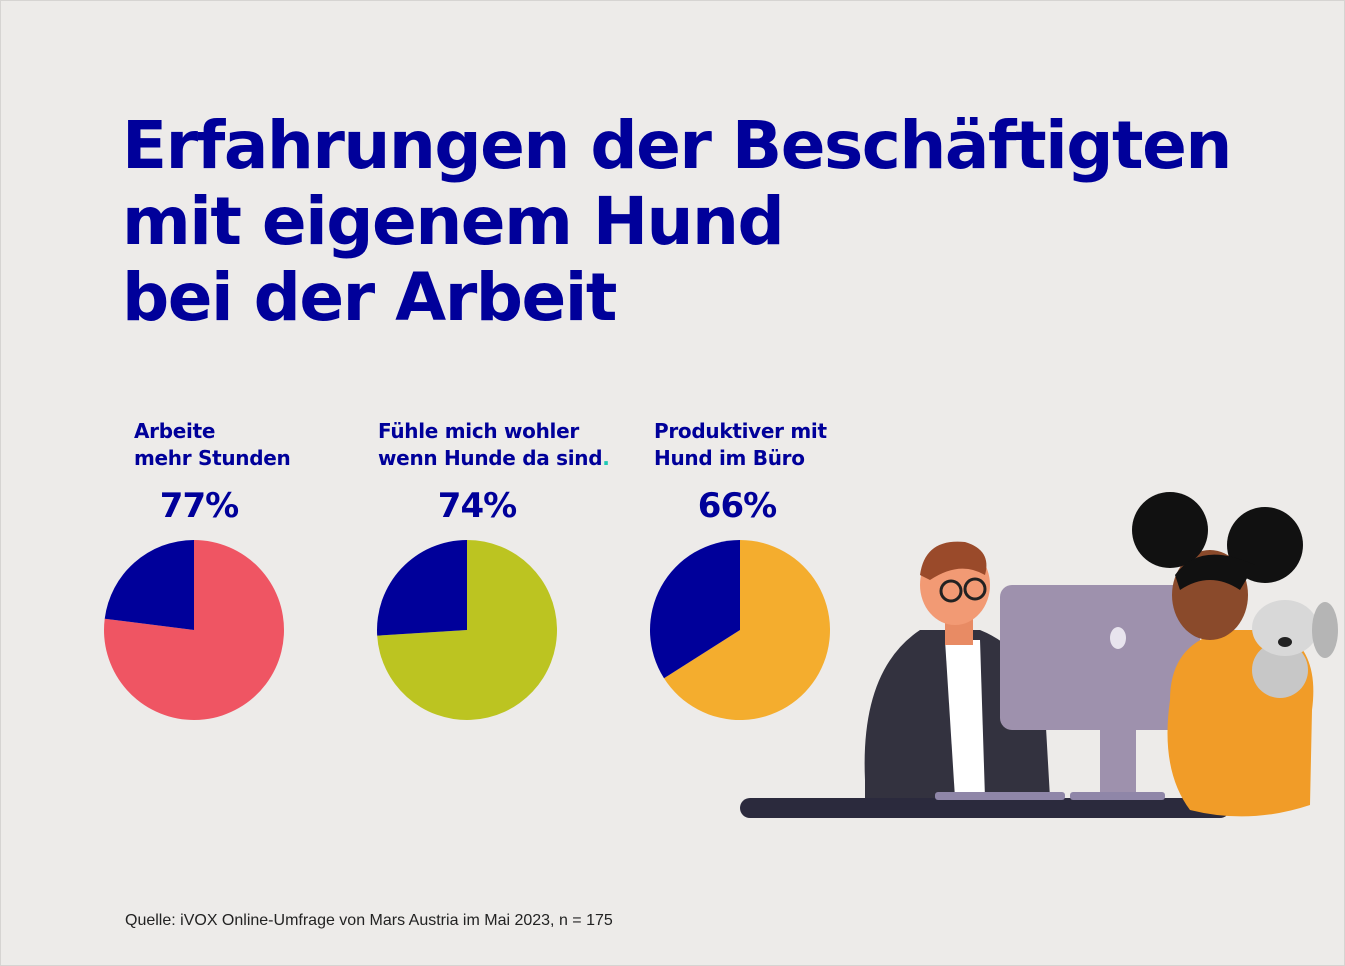 This screenshot has width=1345, height=966. Describe the element at coordinates (199, 506) in the screenshot. I see `value-label-1: 77%` at that location.